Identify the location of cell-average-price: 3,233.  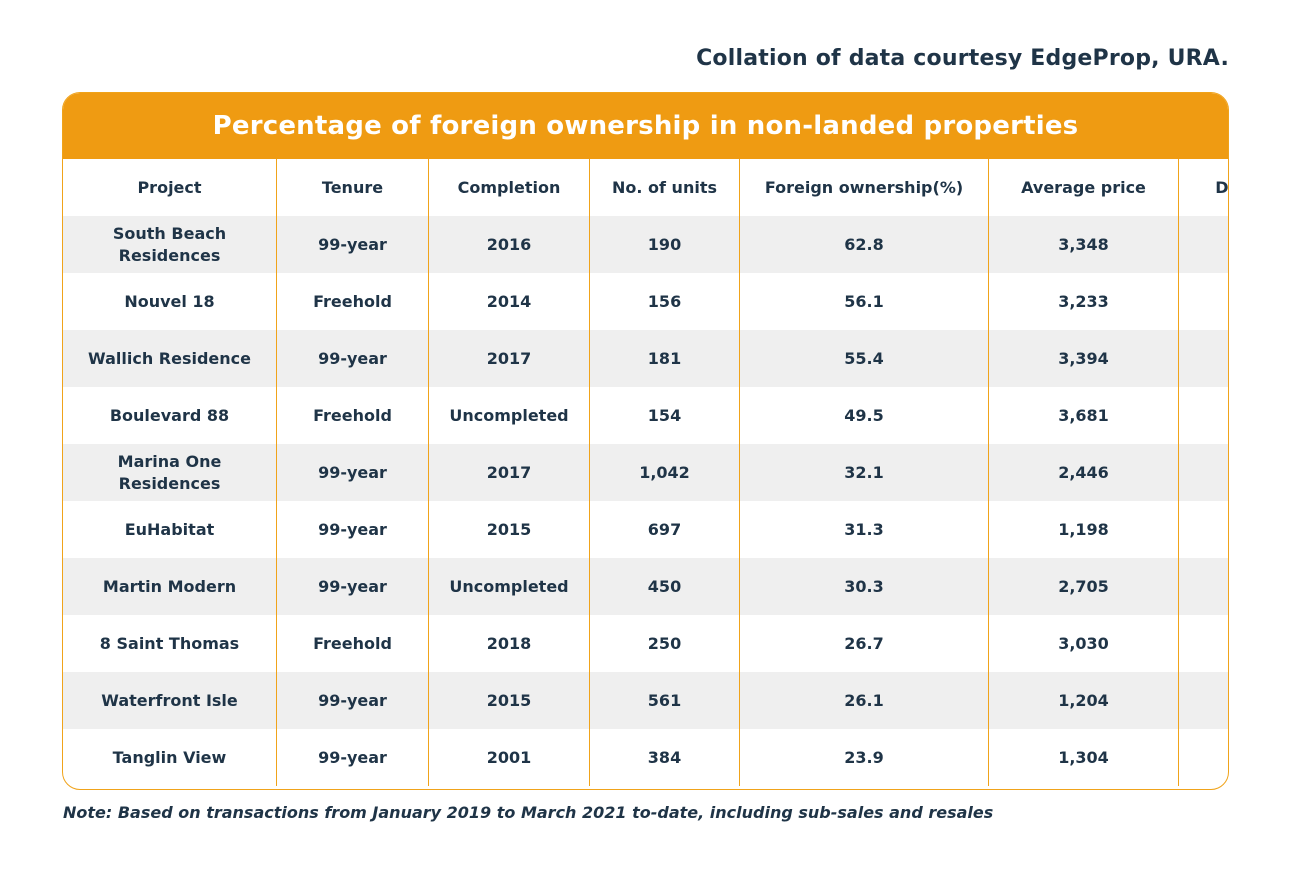
(1083, 301).